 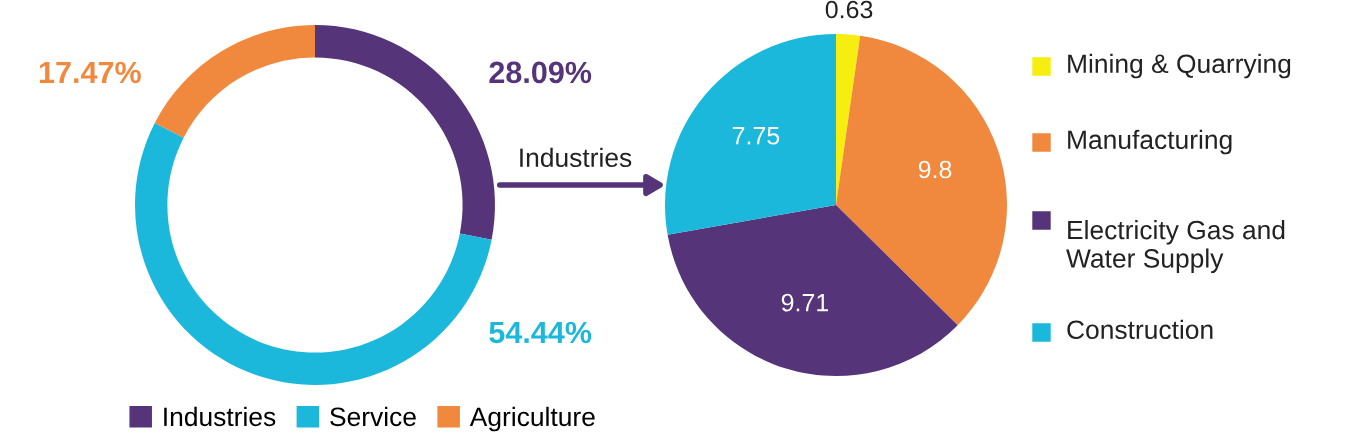 What do you see at coordinates (1179, 66) in the screenshot?
I see `legend-label: Mining & Quarrying` at bounding box center [1179, 66].